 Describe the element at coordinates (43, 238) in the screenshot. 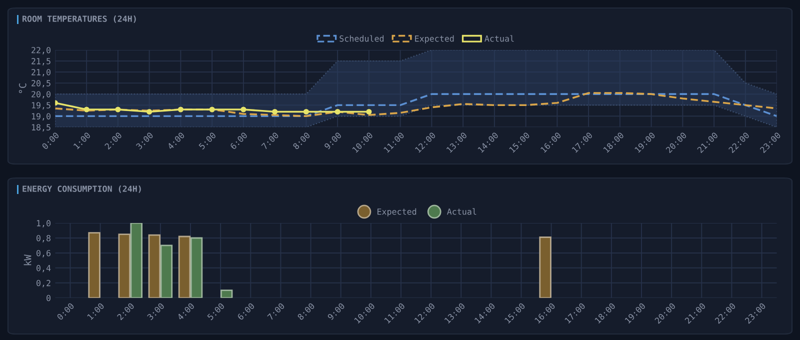

I see `y-tick-label: 0,8` at that location.